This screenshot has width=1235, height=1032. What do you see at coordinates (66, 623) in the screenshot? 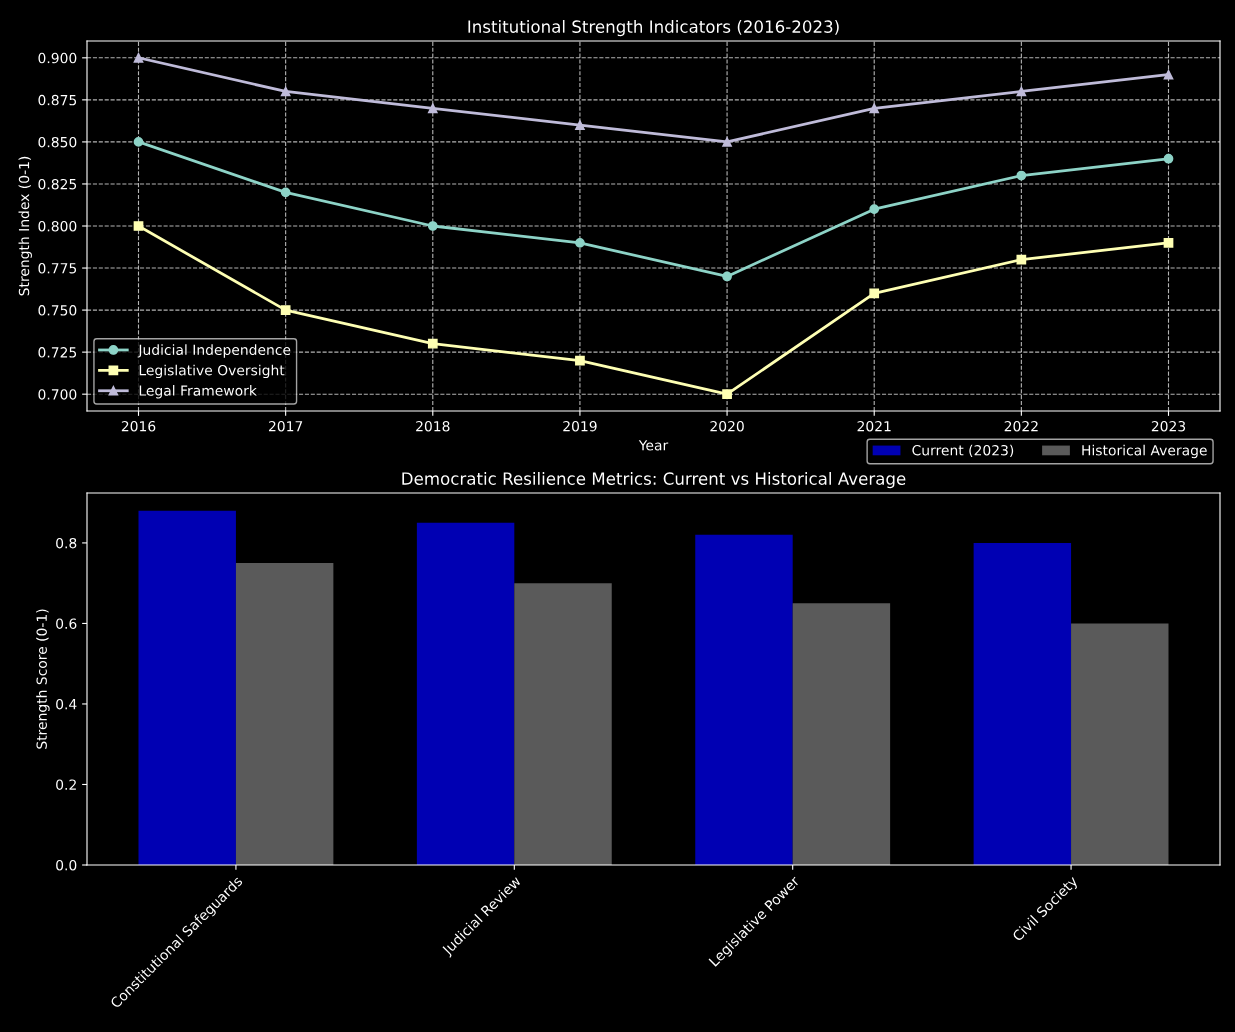
I see `y-tick-label: 0.6` at bounding box center [66, 623].